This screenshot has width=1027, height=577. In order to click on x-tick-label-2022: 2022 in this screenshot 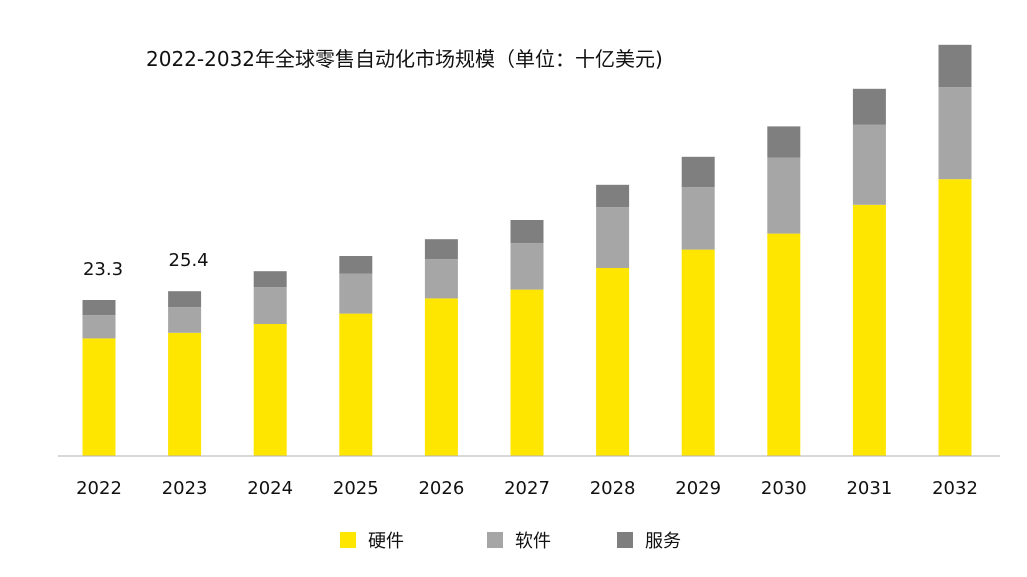, I will do `click(99, 488)`.